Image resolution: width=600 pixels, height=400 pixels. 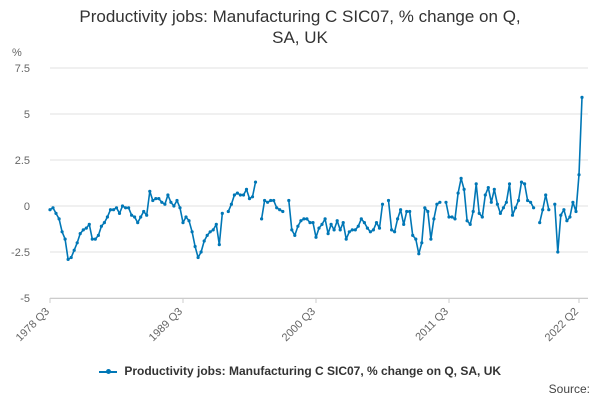 I want to click on legend-line-marker, so click(x=107, y=371).